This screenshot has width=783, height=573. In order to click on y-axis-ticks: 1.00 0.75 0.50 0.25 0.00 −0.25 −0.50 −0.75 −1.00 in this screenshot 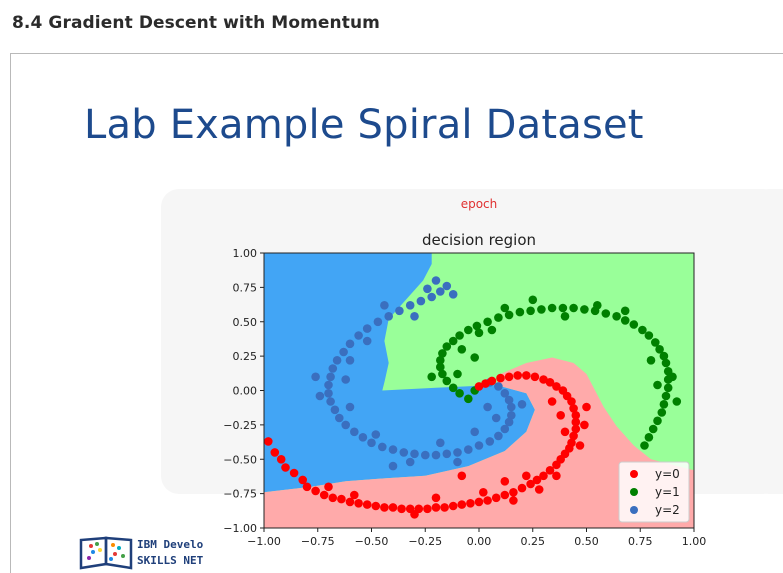, I will do `click(243, 391)`.